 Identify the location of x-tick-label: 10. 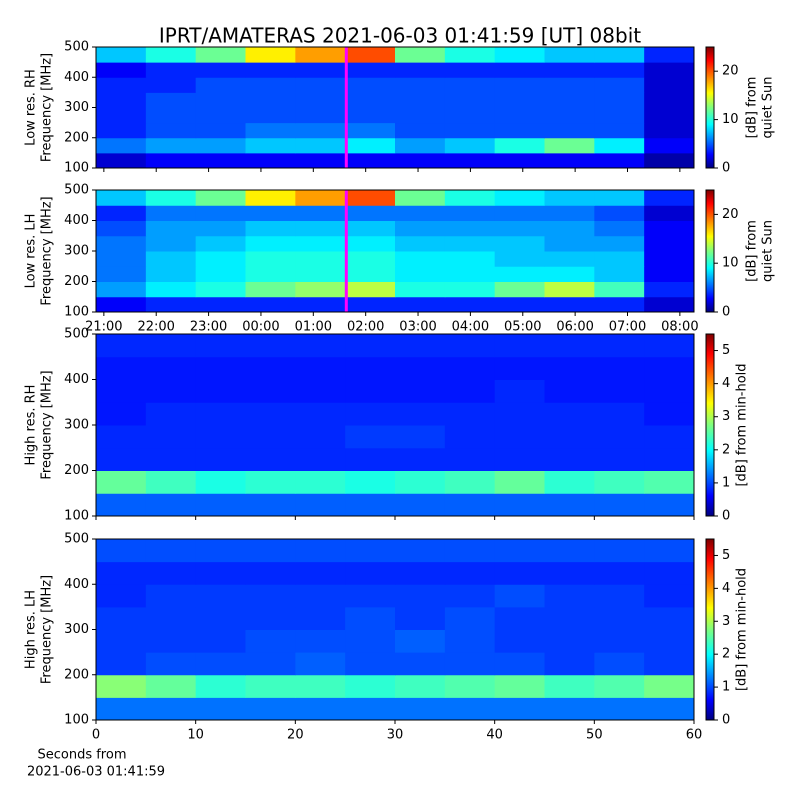
(195, 735).